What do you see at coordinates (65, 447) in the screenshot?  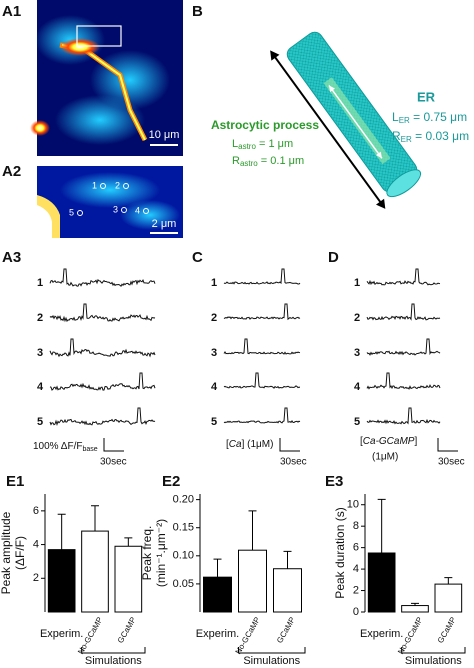 I see `scale-label: 100% ΔF/Fbase` at bounding box center [65, 447].